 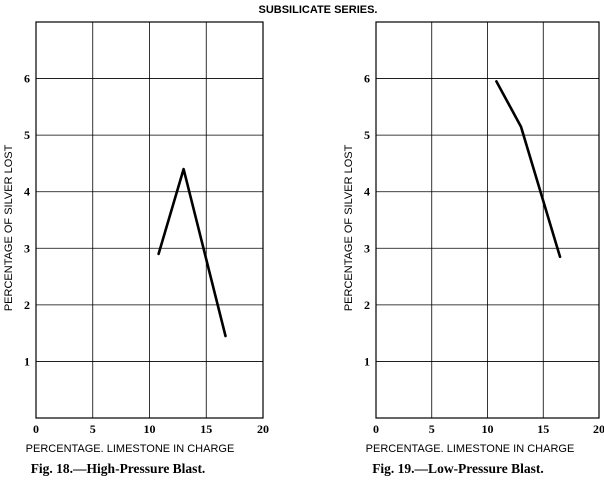 What do you see at coordinates (458, 468) in the screenshot?
I see `figure-caption: Fig. 19.—Low-Pressure Blast.` at bounding box center [458, 468].